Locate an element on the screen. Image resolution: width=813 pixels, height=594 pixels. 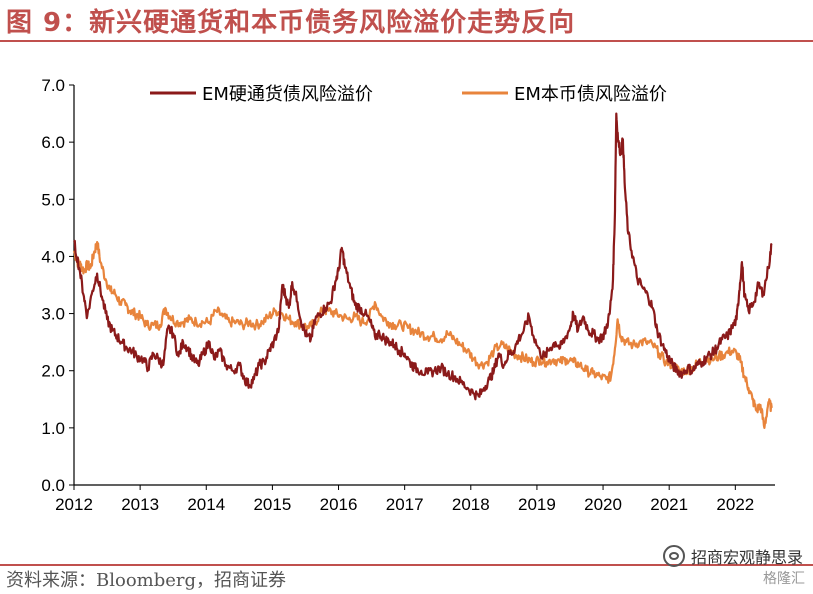
y-tick-label: 7.0 is located at coordinates (53, 85).